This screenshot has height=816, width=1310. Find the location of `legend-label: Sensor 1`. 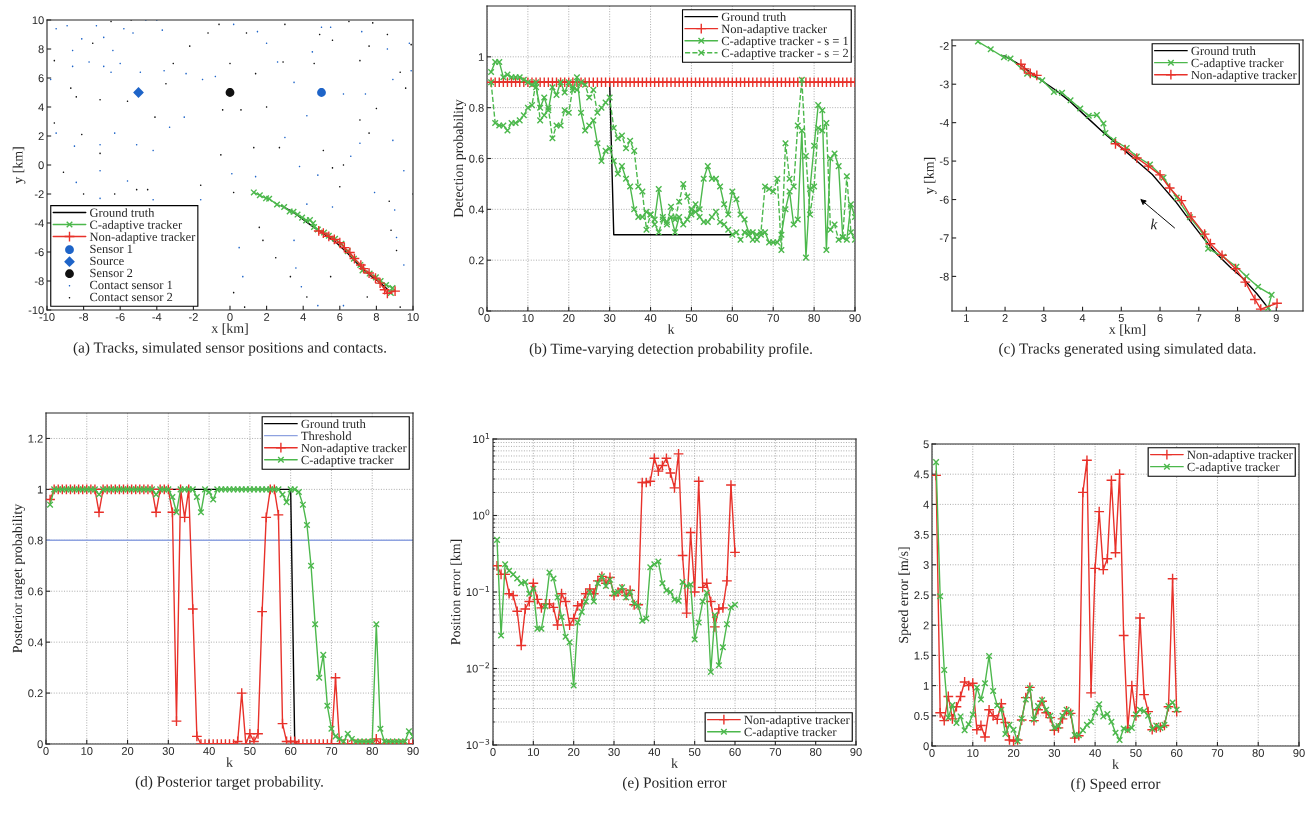

legend-label: Sensor 1 is located at coordinates (111, 249).